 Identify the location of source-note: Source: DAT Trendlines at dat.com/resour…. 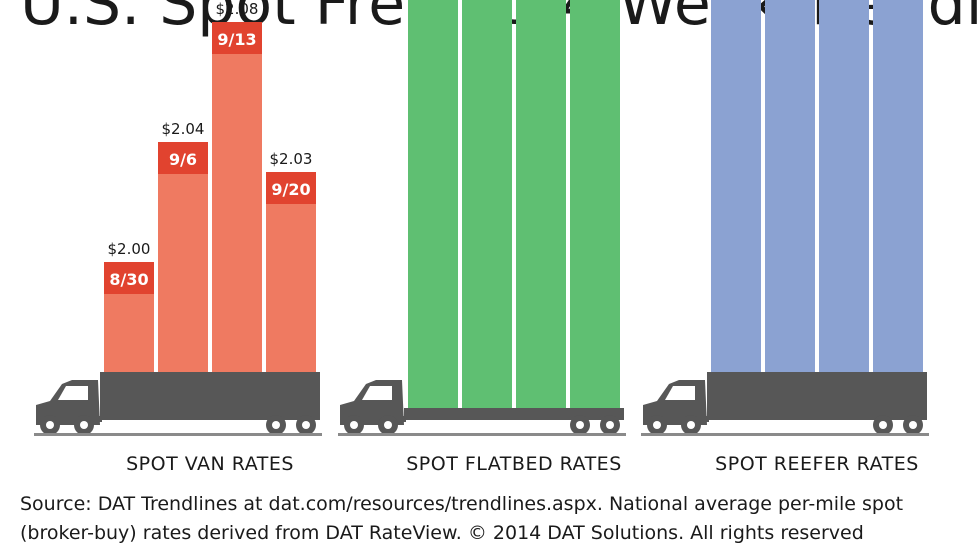
(462, 518).